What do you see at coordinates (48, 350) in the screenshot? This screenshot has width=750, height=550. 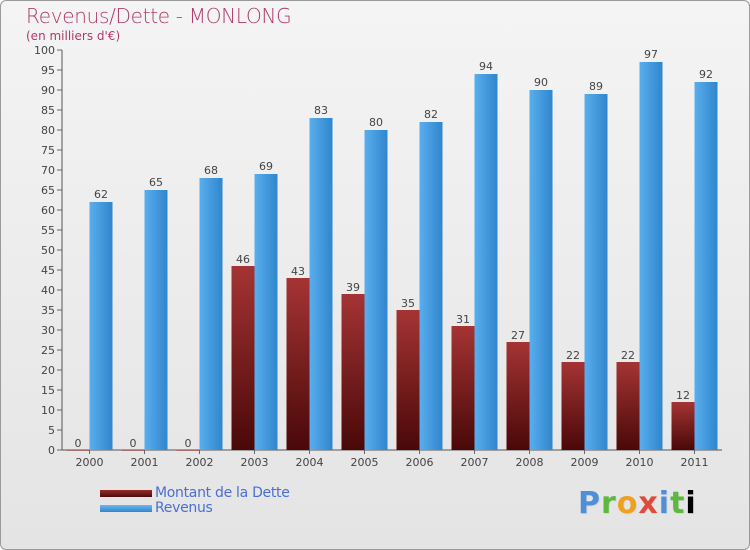 I see `y-tick-label: 25` at bounding box center [48, 350].